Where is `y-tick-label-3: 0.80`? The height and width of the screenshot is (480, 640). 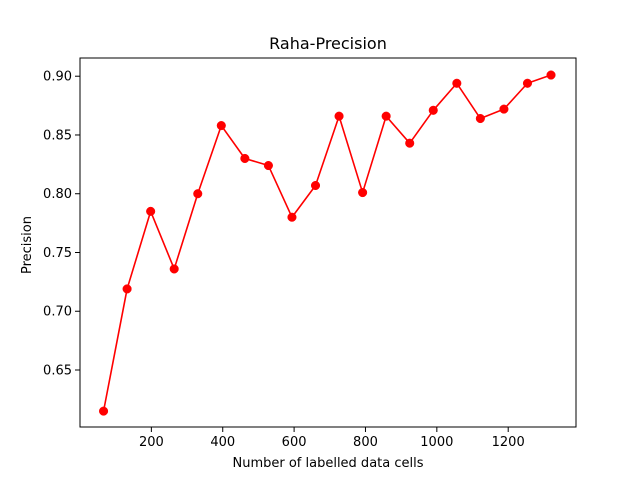 y-tick-label-3: 0.80 is located at coordinates (57, 194).